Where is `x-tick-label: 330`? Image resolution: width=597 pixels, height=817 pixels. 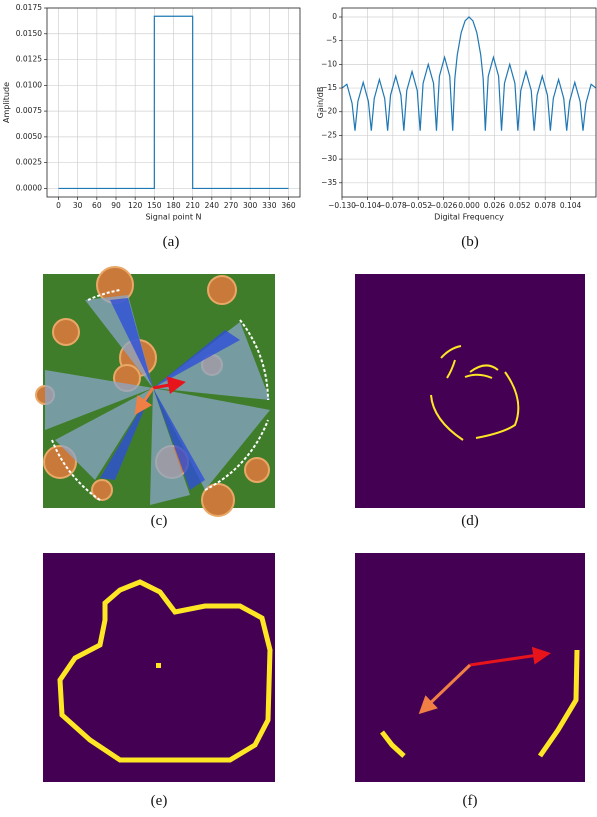
x-tick-label: 330 is located at coordinates (269, 205).